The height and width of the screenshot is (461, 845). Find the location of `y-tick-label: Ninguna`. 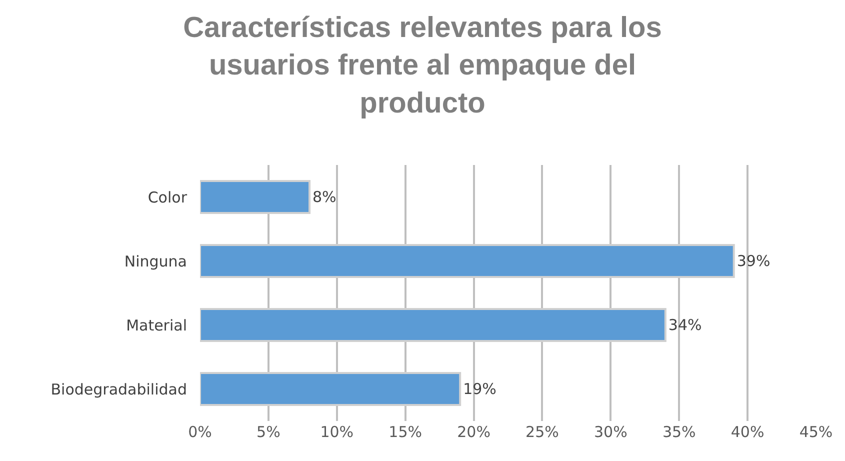

y-tick-label: Ninguna is located at coordinates (155, 261).